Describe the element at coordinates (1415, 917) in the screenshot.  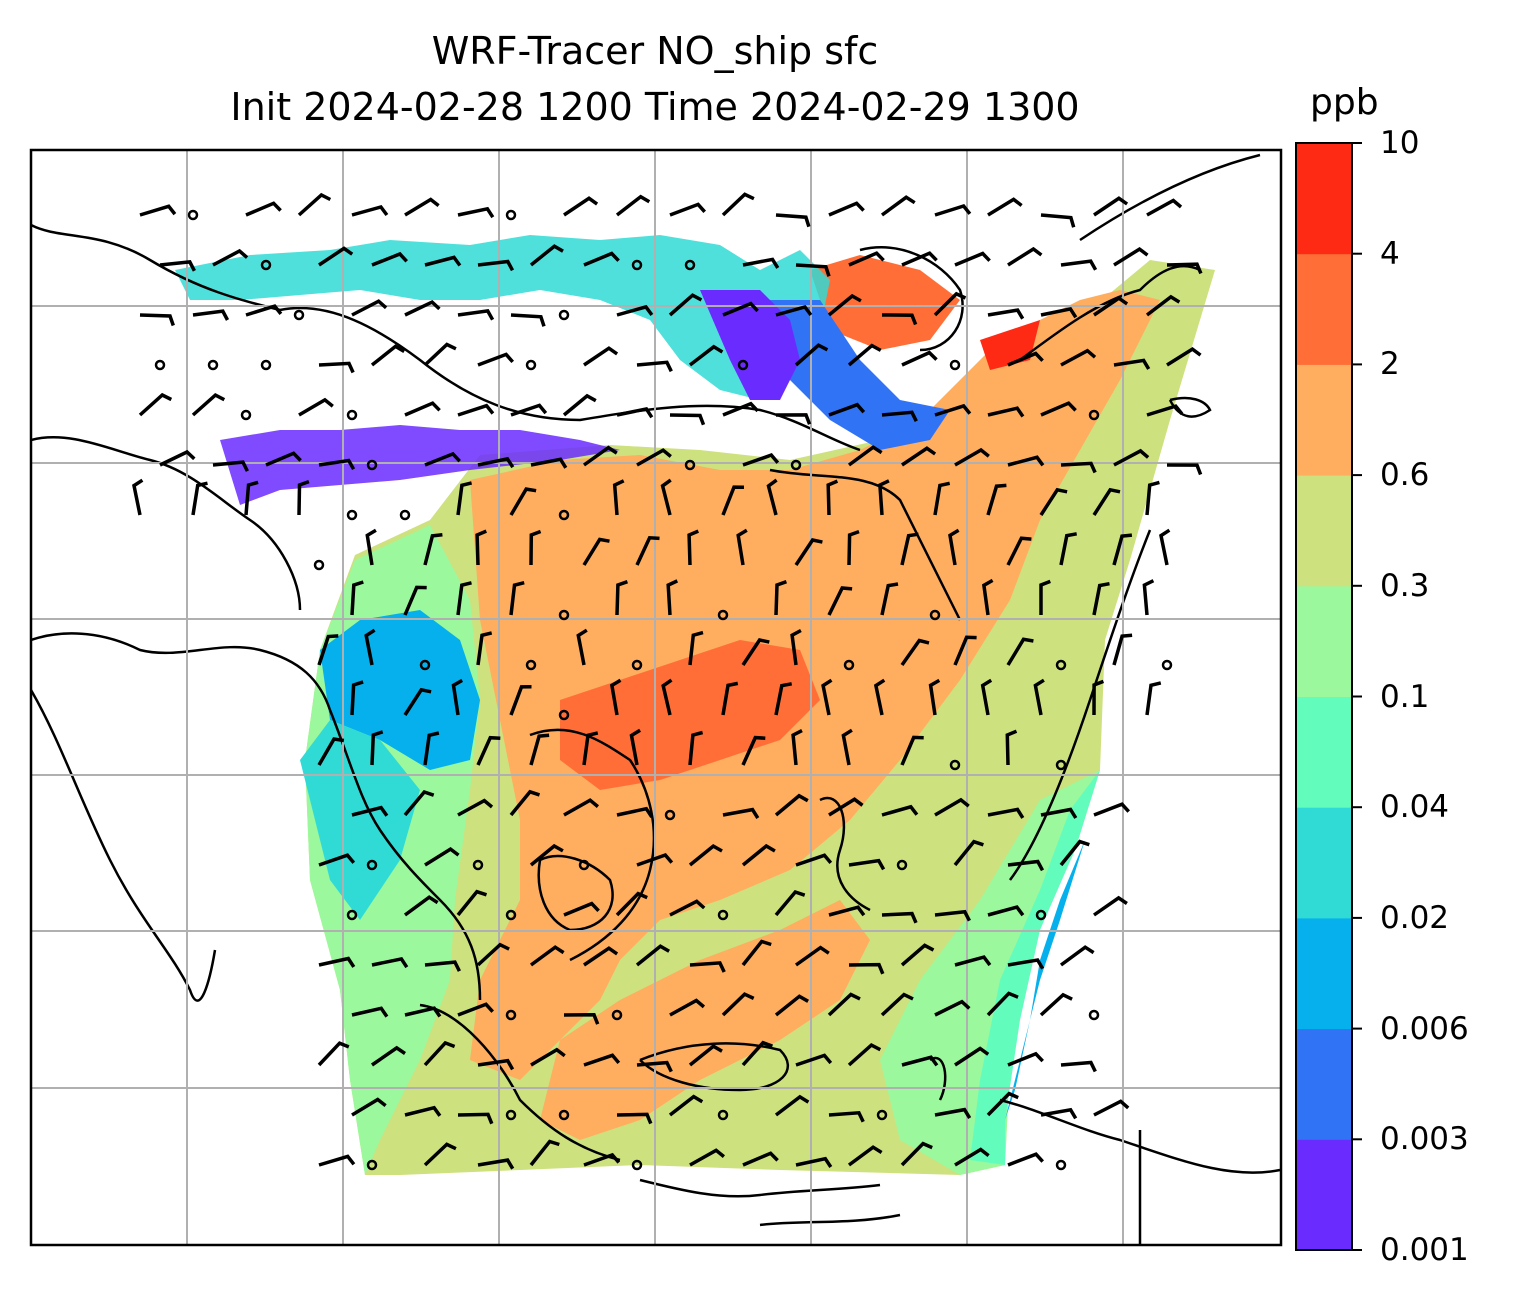
I see `colorbar-tick-label: 0.02` at that location.